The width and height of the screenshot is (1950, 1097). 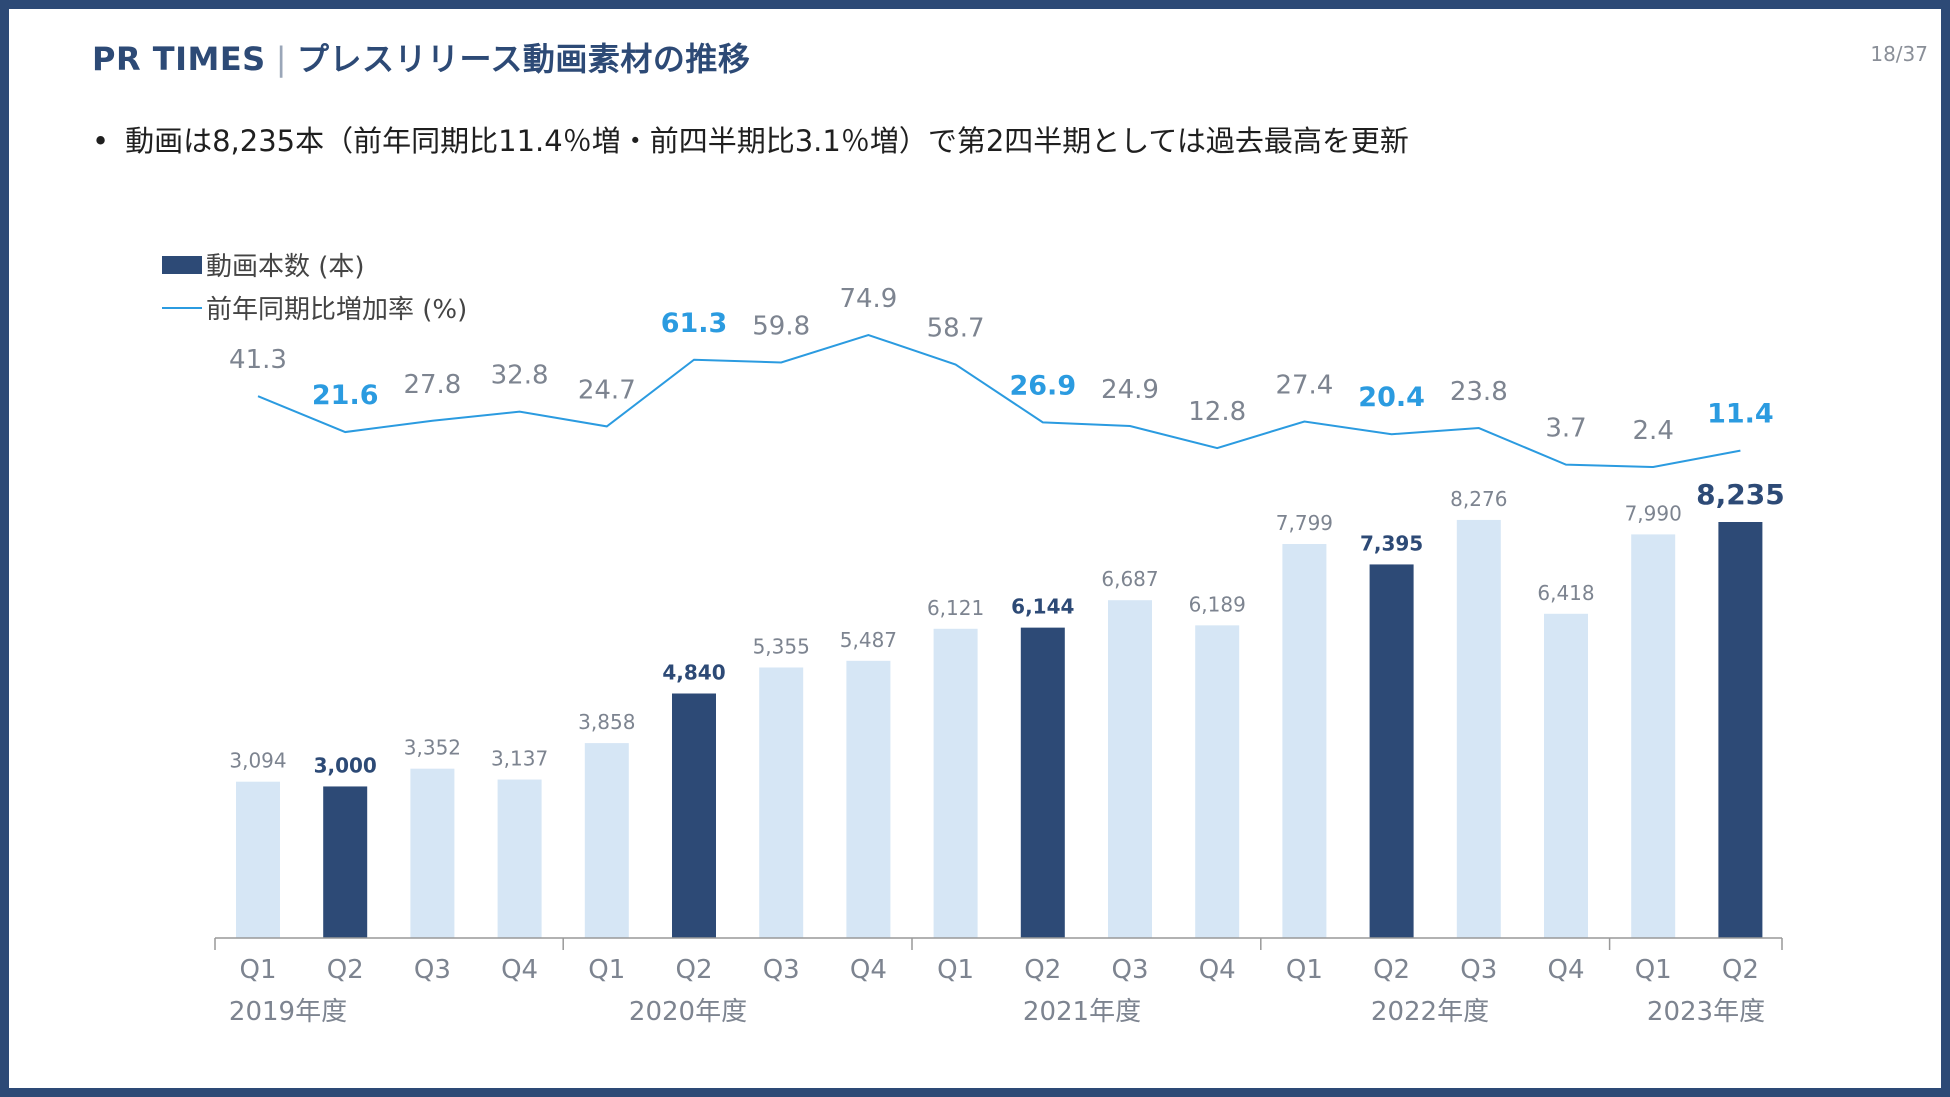 I want to click on line-value-label: 27.4, so click(x=1304, y=385).